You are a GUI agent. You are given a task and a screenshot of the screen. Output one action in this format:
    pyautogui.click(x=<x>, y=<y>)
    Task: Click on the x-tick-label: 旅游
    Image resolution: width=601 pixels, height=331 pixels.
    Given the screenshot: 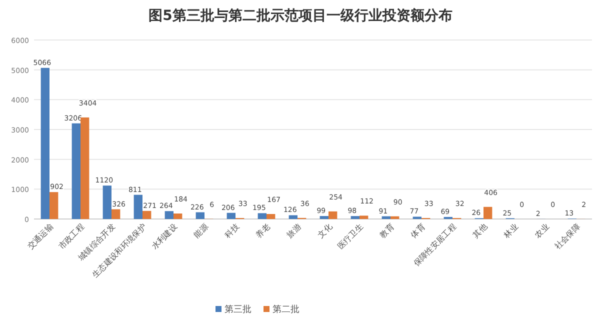 What is the action you would take?
    pyautogui.click(x=294, y=231)
    